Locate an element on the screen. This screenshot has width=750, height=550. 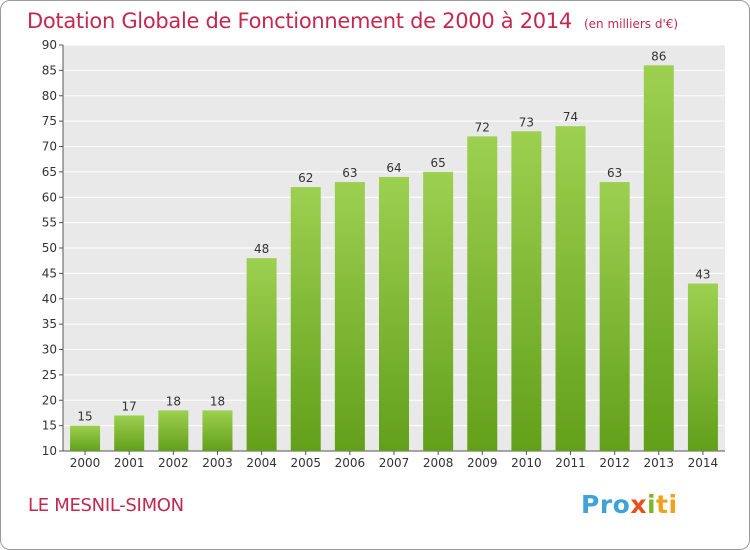
y-tick-label: 35 is located at coordinates (49, 324).